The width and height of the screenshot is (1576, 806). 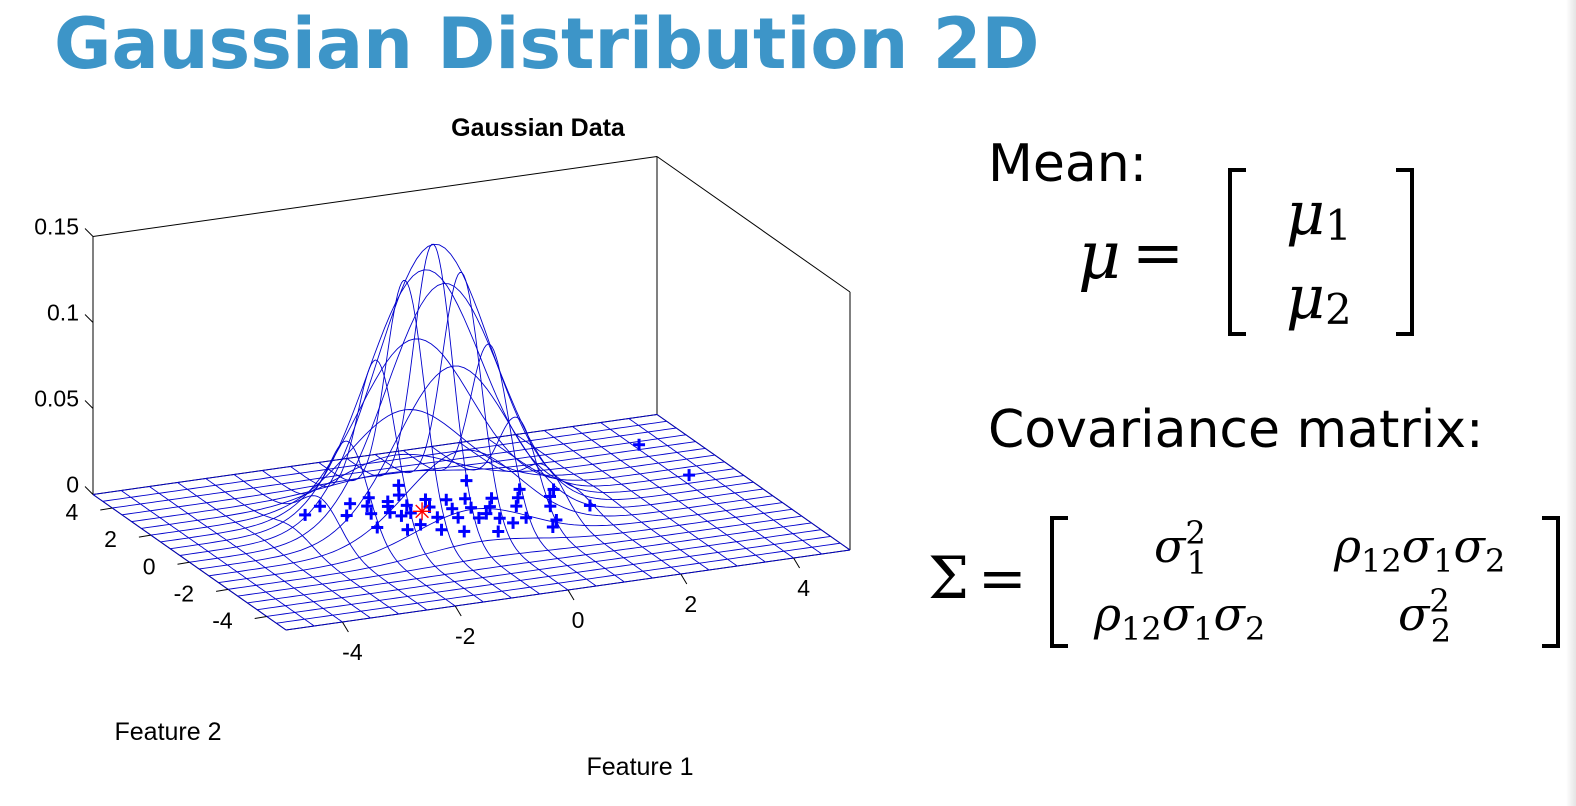 What do you see at coordinates (149, 566) in the screenshot?
I see `y-tick-label: 0` at bounding box center [149, 566].